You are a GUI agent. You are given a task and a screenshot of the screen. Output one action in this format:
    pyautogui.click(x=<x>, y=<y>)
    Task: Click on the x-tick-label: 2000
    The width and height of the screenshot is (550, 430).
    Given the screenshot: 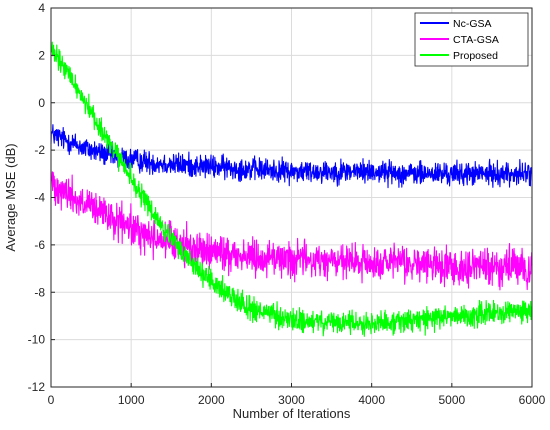 What is the action you would take?
    pyautogui.click(x=211, y=400)
    